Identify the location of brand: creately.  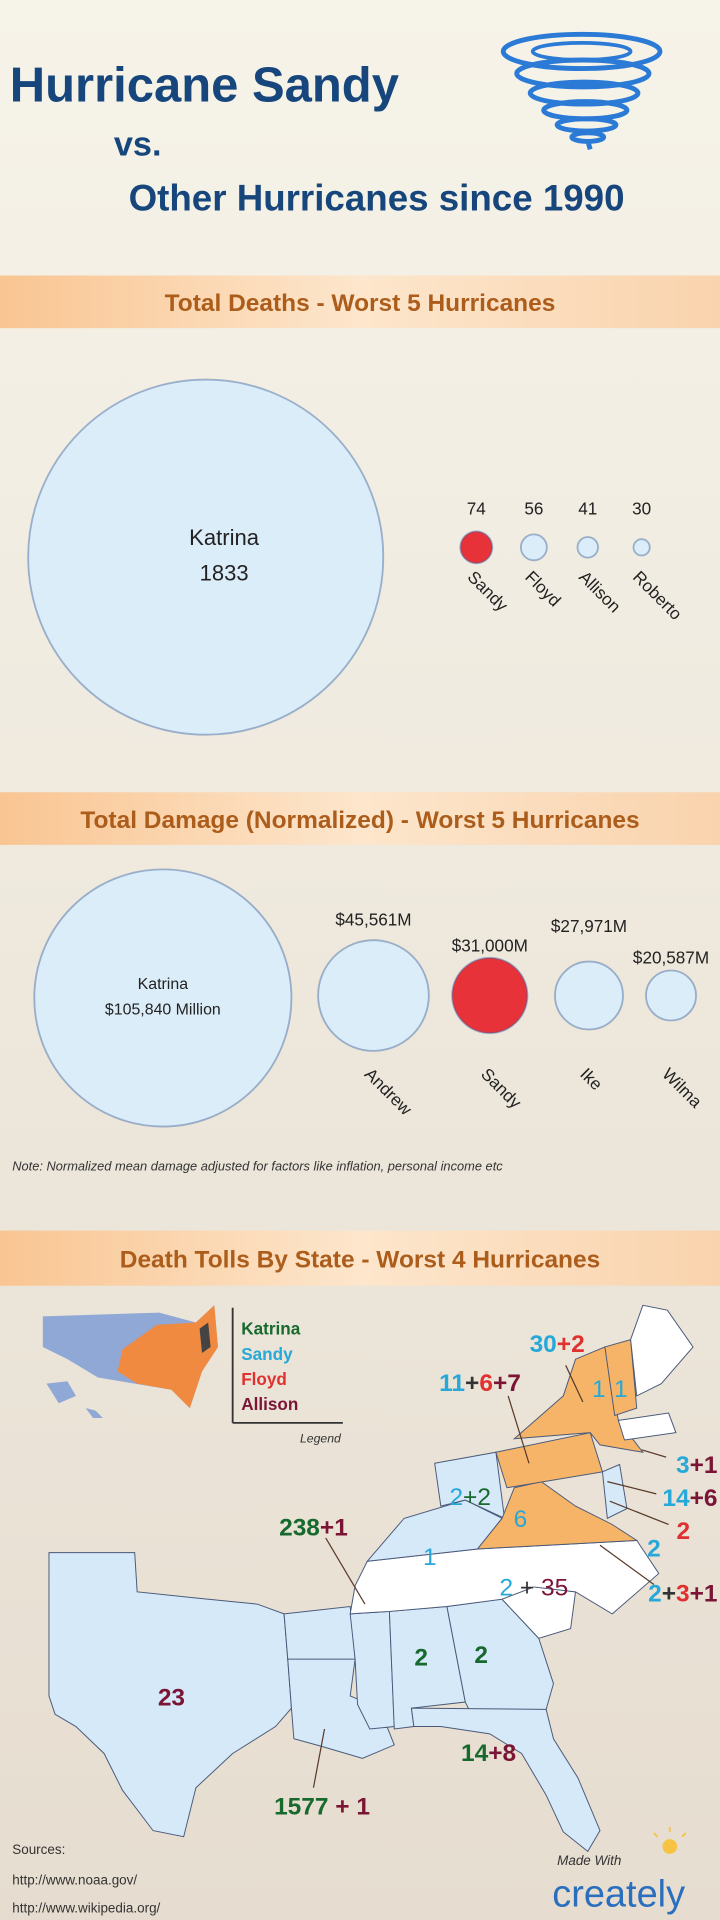
(618, 1895).